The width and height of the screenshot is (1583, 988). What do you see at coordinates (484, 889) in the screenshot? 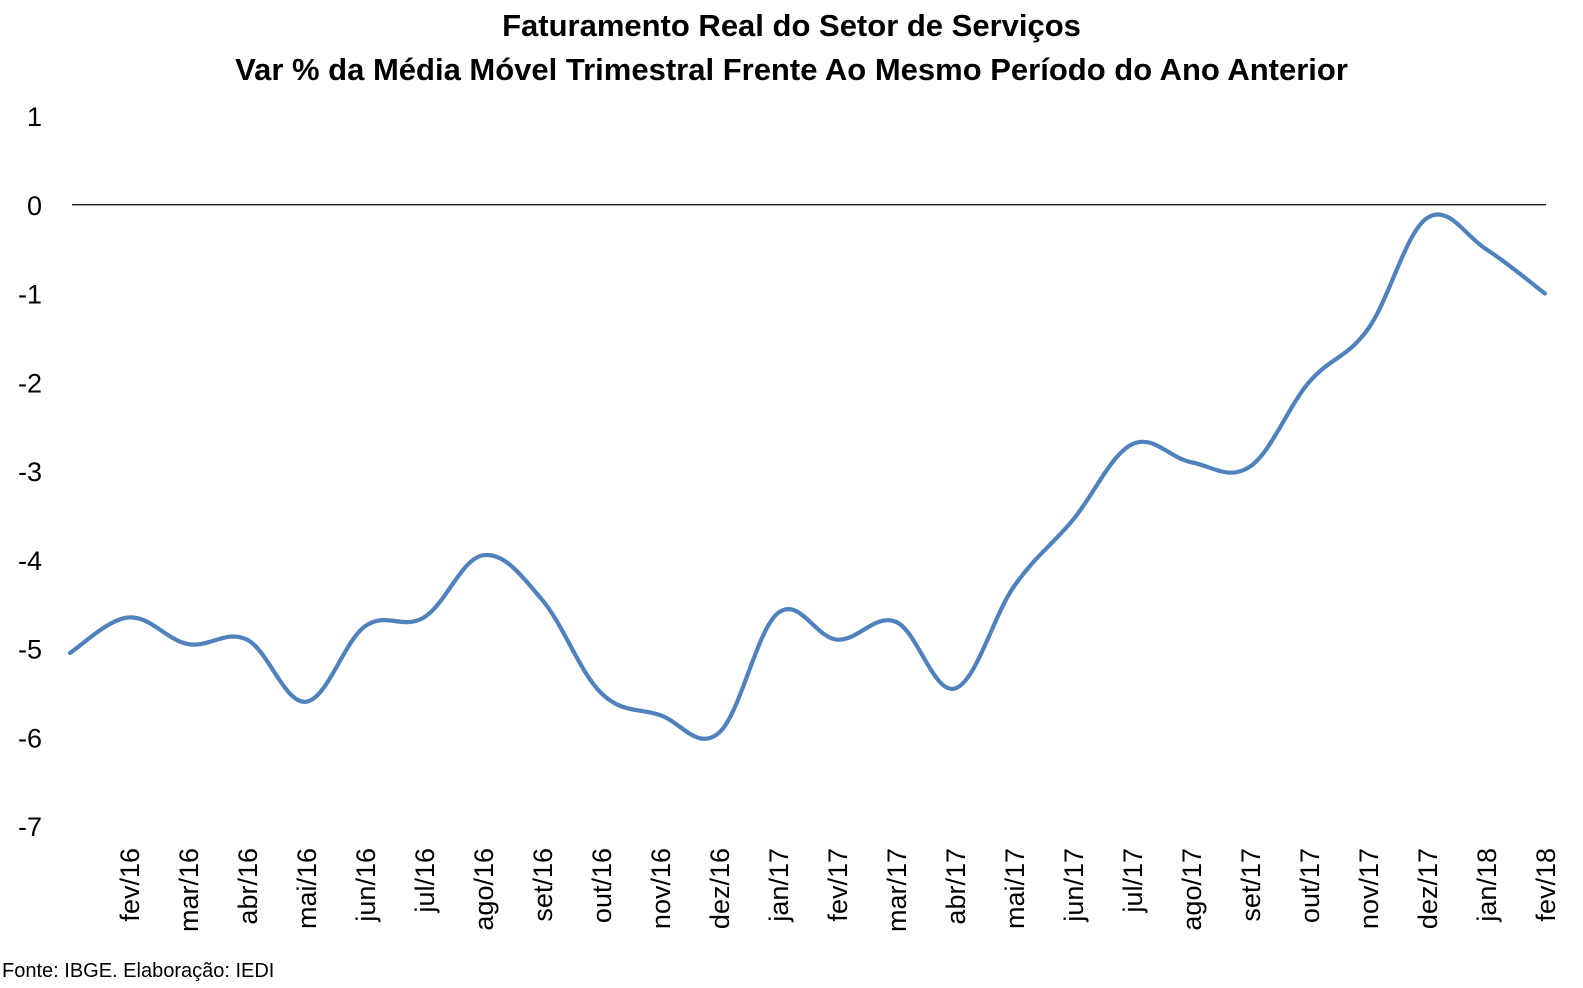
I see `x-tick-label: ago/16` at bounding box center [484, 889].